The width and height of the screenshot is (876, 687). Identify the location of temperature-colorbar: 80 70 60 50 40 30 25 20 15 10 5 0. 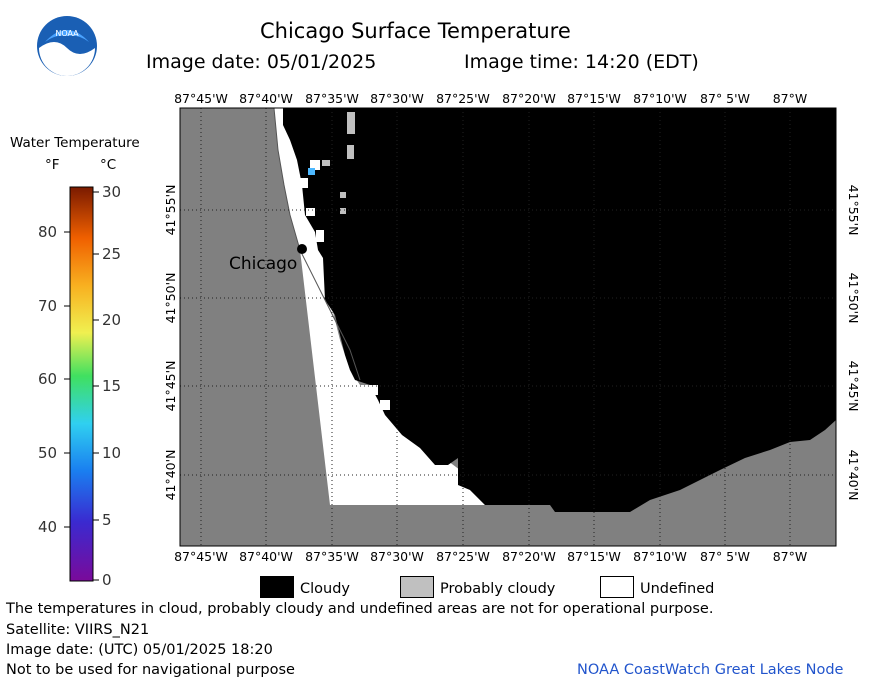
(79, 386).